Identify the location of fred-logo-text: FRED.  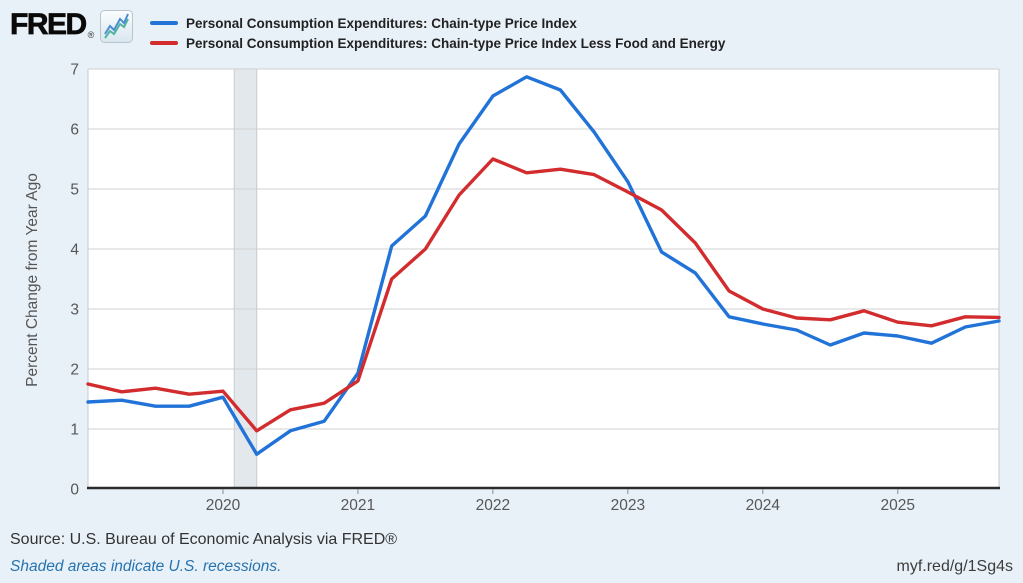
(49, 24).